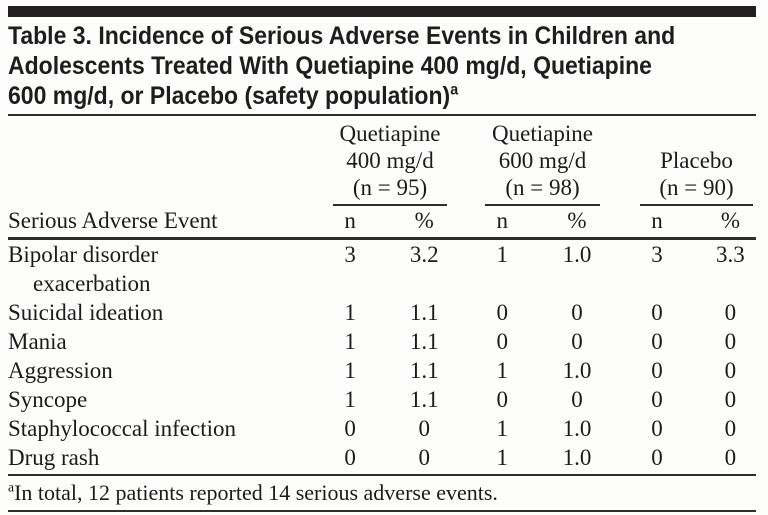  I want to click on values-placebo: 3 3.3, so click(696, 254).